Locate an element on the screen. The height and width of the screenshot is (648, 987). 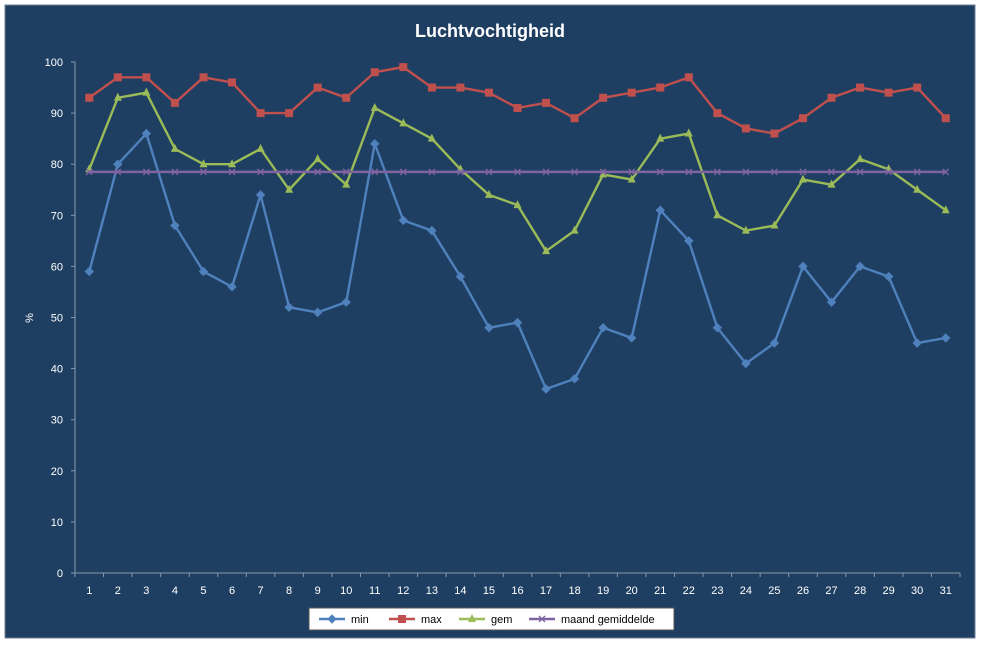
x-tick-label: 23 is located at coordinates (717, 591).